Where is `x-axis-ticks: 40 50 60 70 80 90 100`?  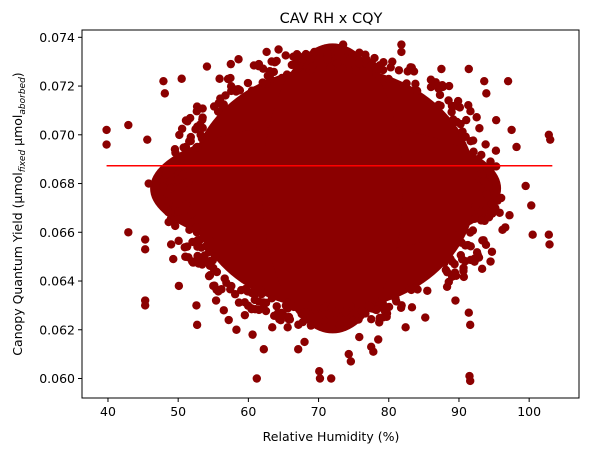 x-axis-ticks: 40 50 60 70 80 90 100 is located at coordinates (320, 408).